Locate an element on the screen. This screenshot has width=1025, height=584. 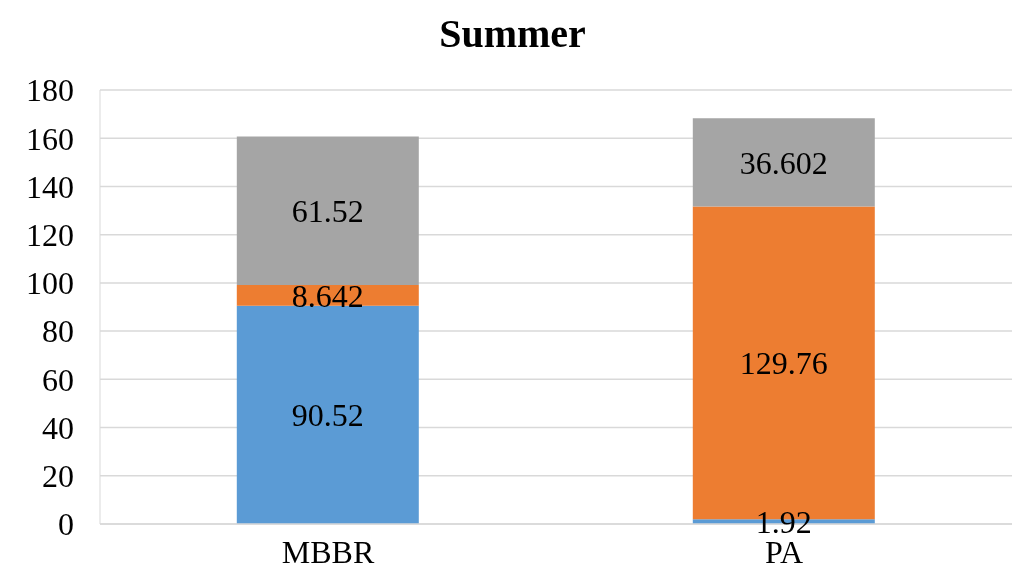
x-tick-label: MBBR is located at coordinates (328, 551).